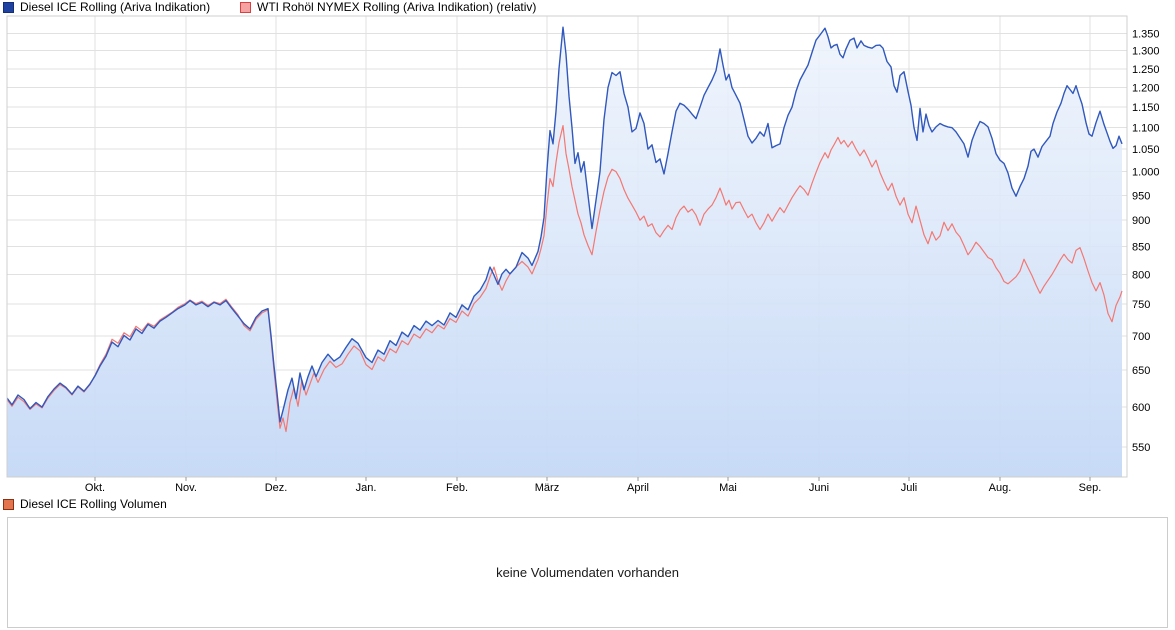  Describe the element at coordinates (245, 7) in the screenshot. I see `wti-legend-swatch-icon` at that location.